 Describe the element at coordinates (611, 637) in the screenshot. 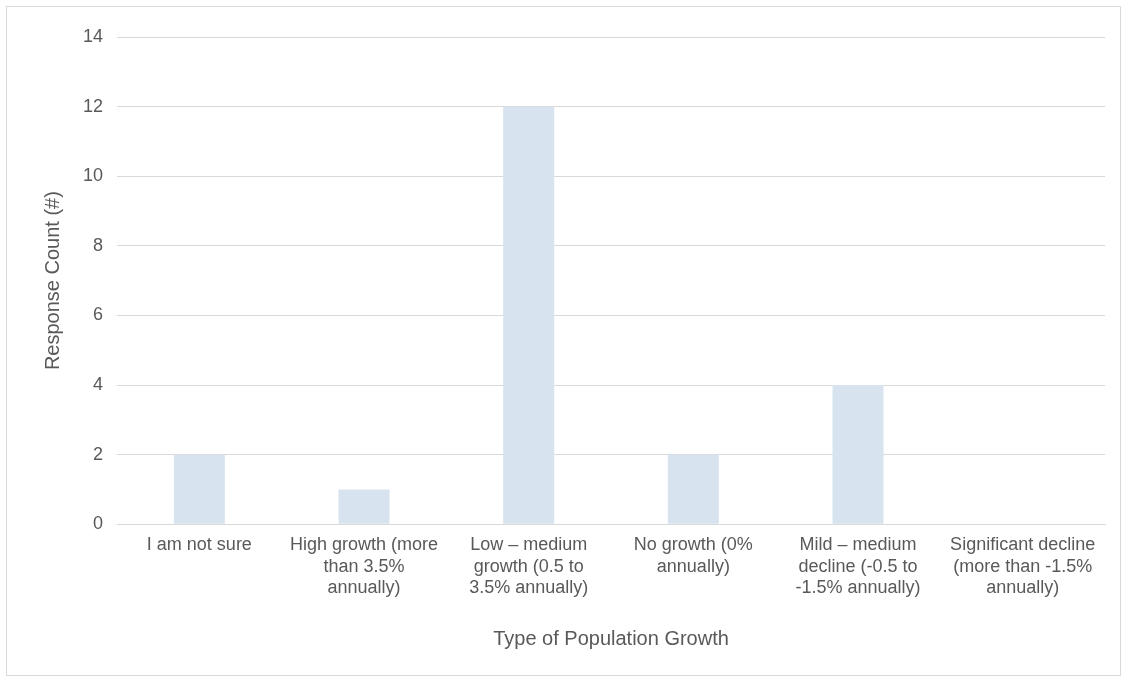

I see `x-axis-title: Type of Population Growth` at that location.